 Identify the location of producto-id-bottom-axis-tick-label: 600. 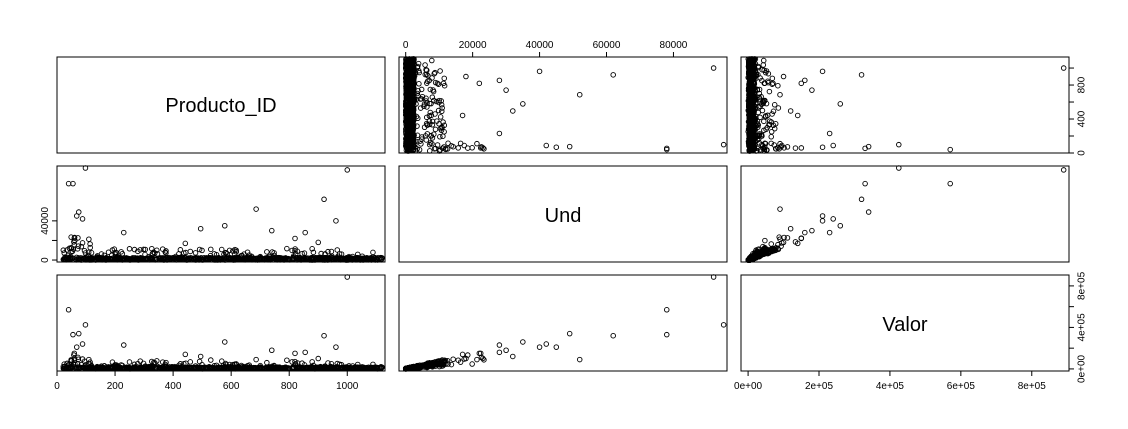
(231, 386).